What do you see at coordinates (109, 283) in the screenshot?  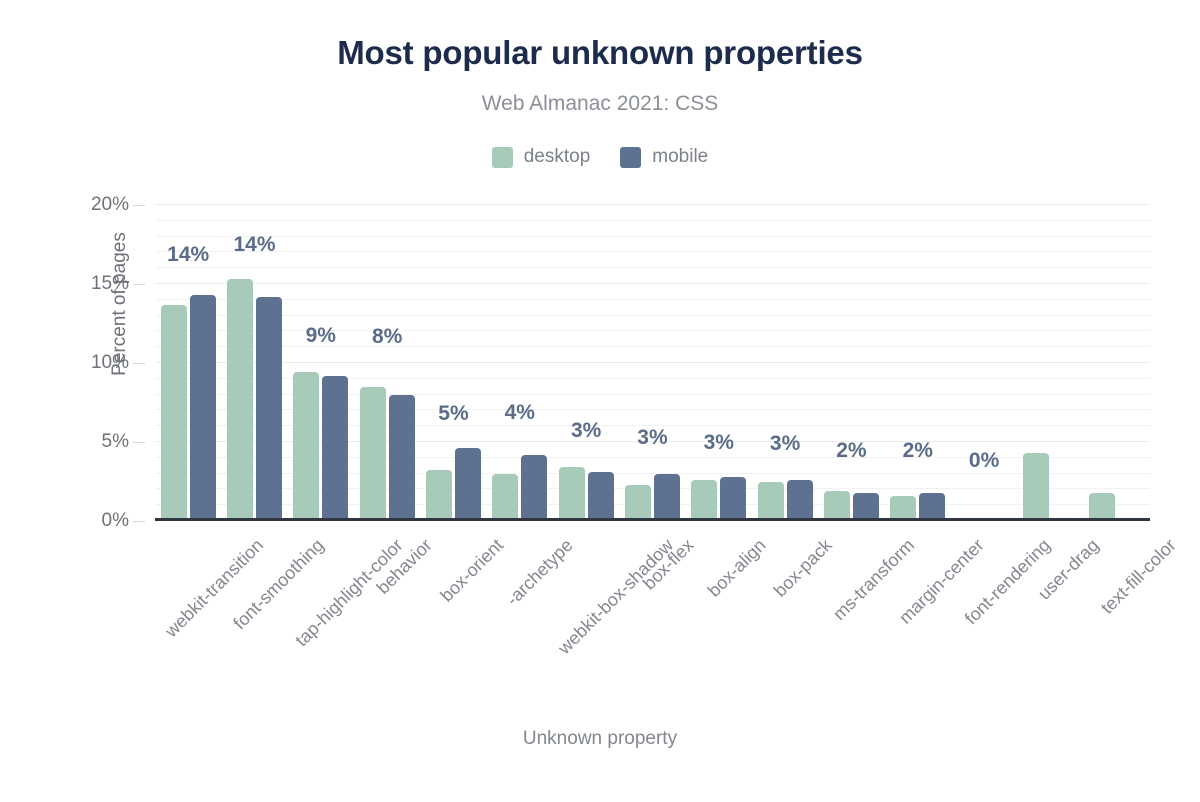 I see `y-axis-tick-label: 15%` at bounding box center [109, 283].